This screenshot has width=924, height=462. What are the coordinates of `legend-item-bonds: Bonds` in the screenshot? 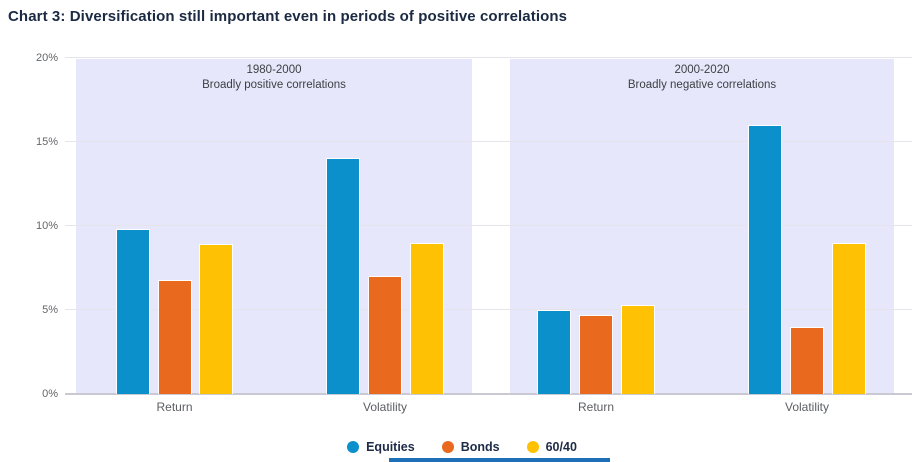 It's located at (470, 447).